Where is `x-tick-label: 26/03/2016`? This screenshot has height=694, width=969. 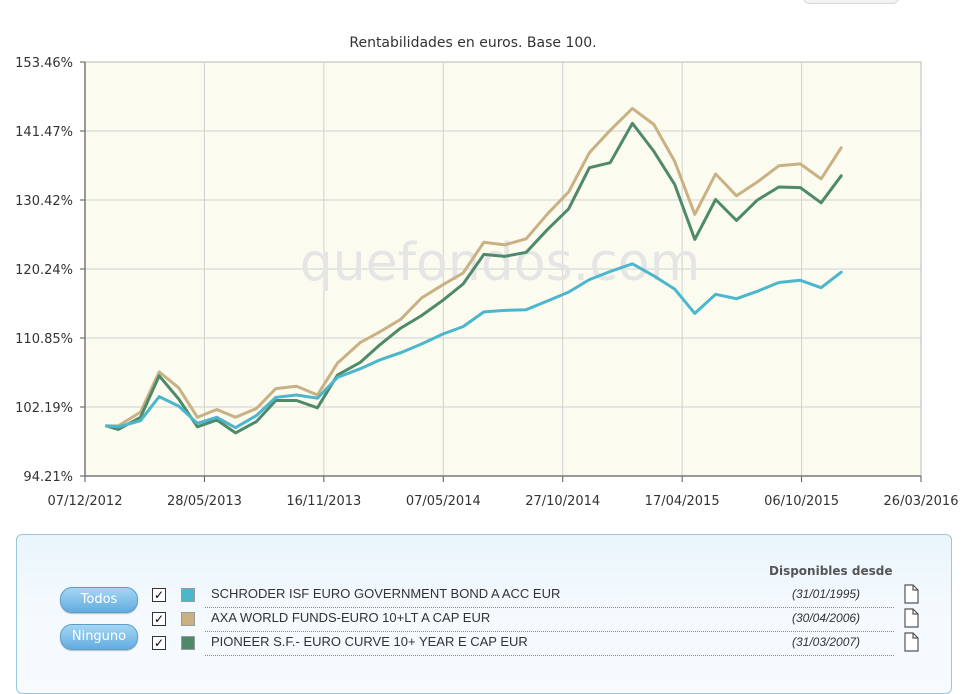
x-tick-label: 26/03/2016 is located at coordinates (921, 501).